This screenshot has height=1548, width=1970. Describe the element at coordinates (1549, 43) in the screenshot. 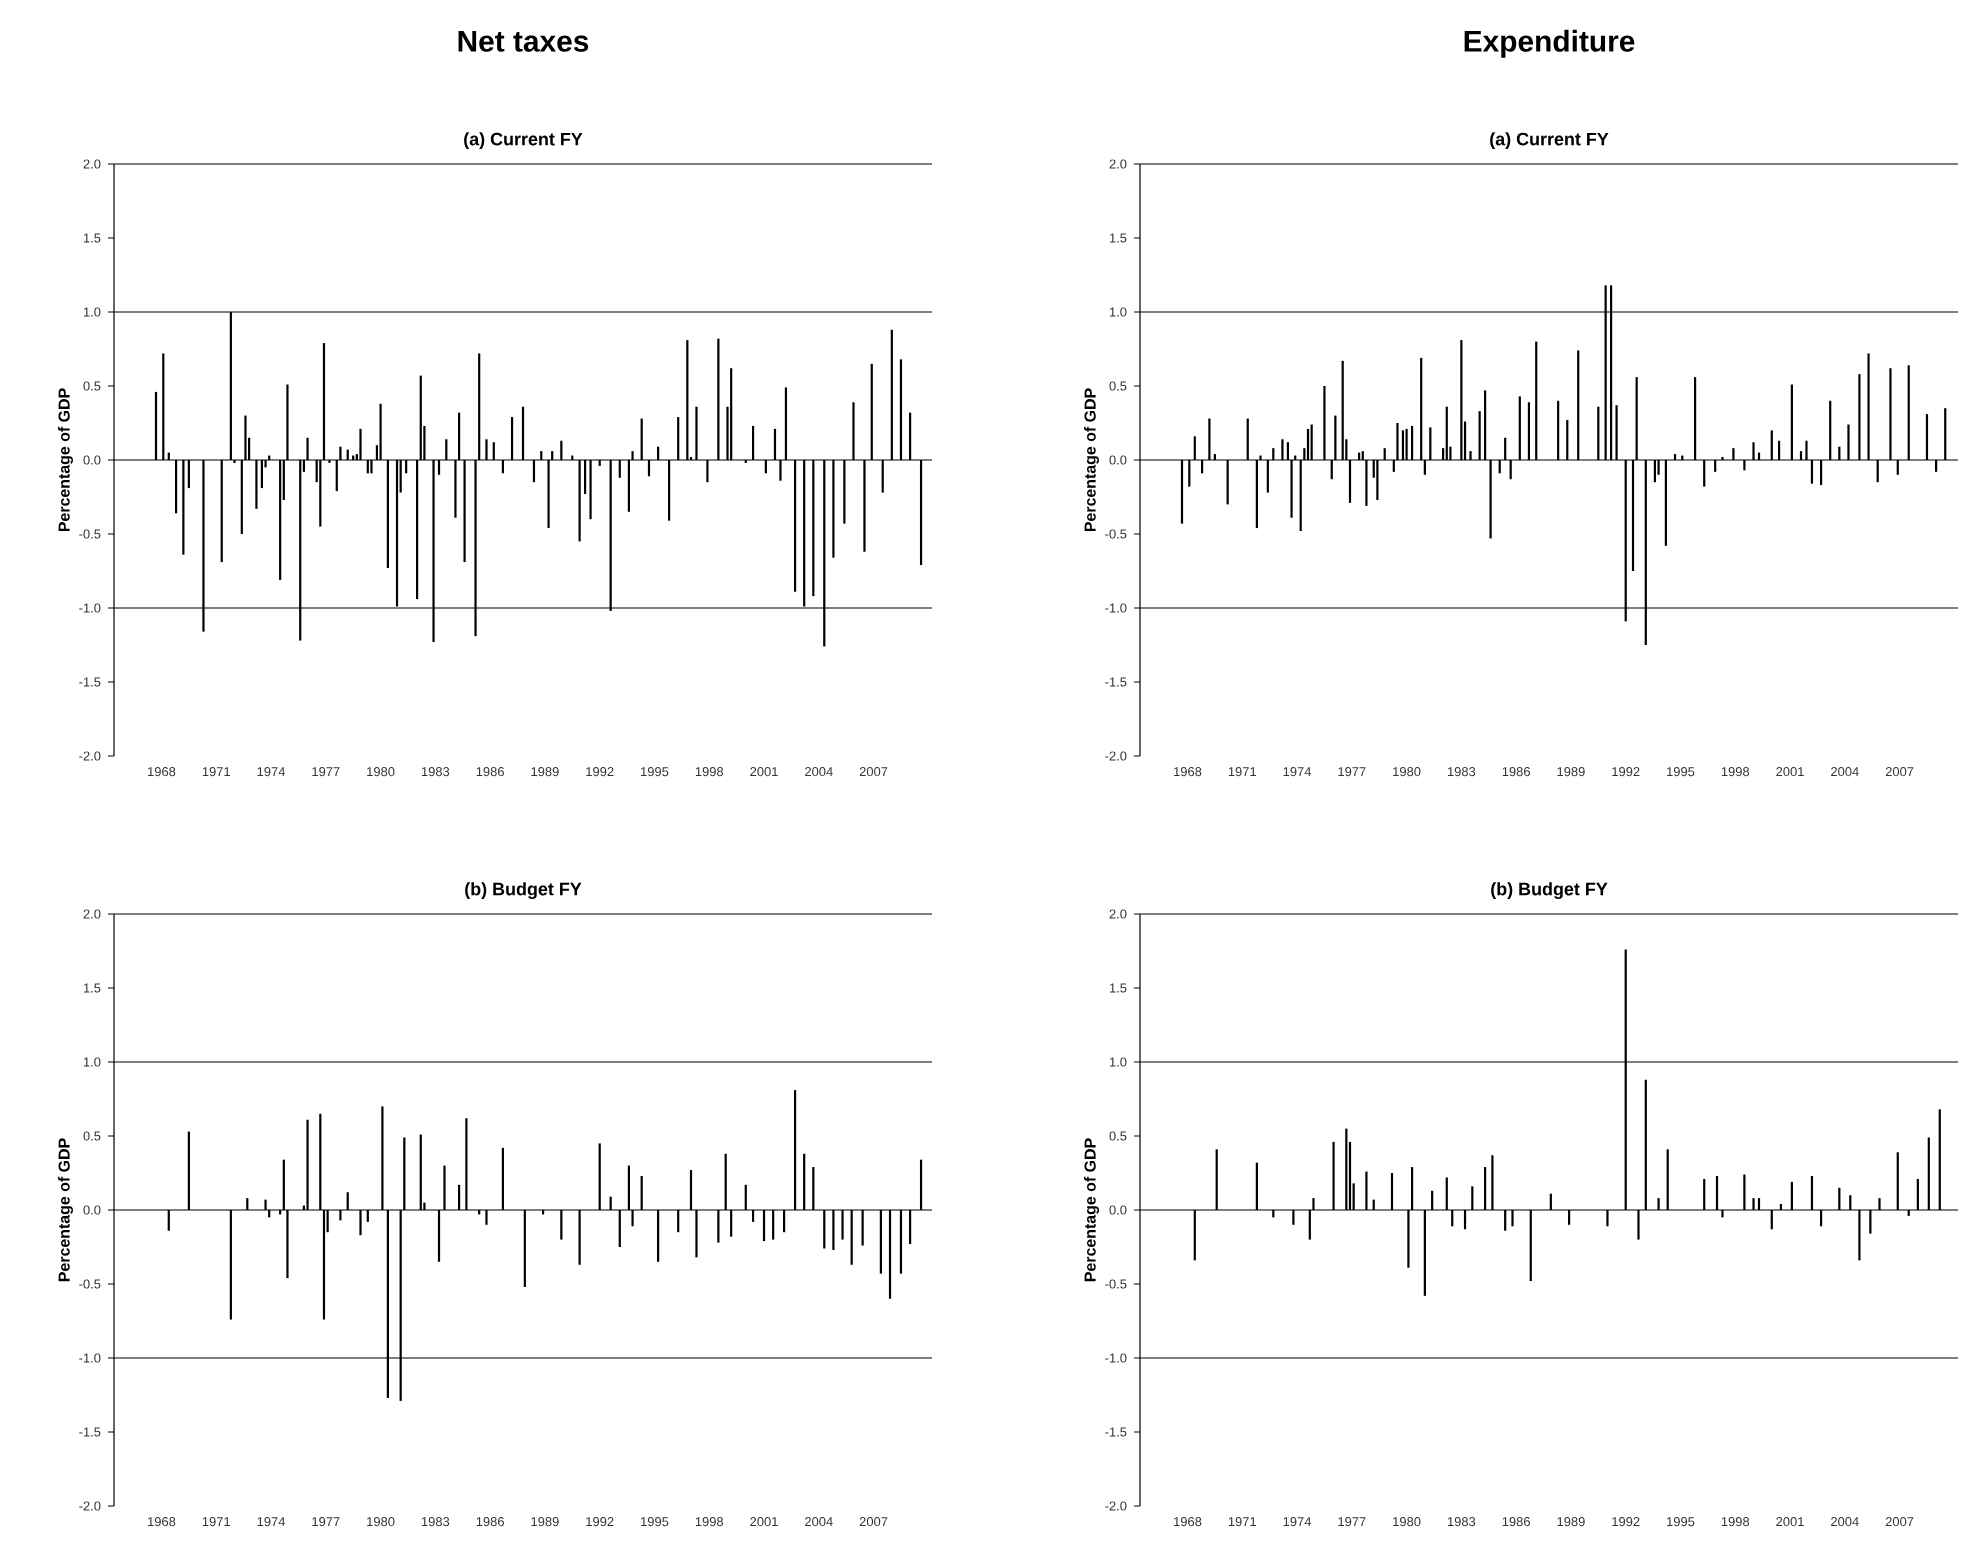

I see `chart-title: Expenditure` at that location.